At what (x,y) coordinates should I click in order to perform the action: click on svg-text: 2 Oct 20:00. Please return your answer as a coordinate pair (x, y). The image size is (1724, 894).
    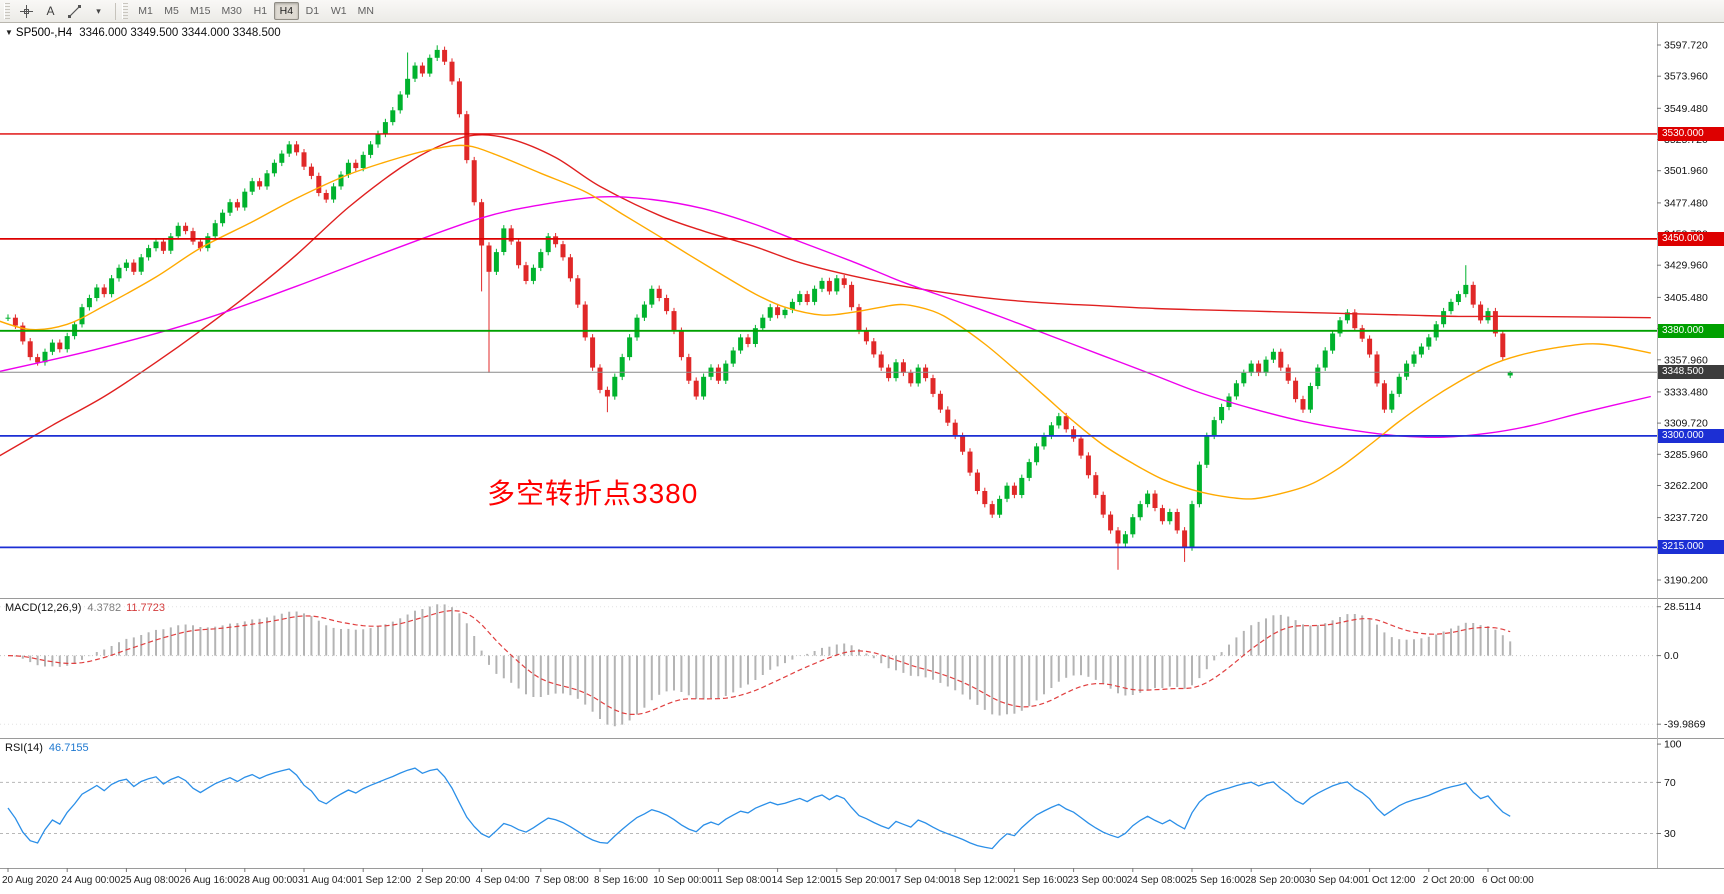
    Looking at the image, I should click on (1449, 880).